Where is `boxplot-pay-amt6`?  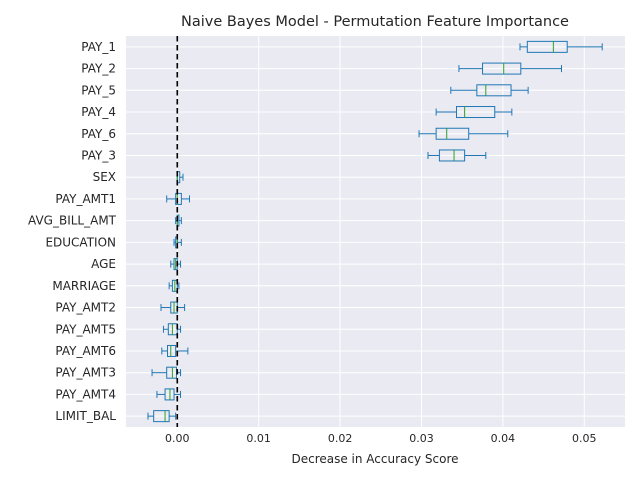 boxplot-pay-amt6 is located at coordinates (175, 350).